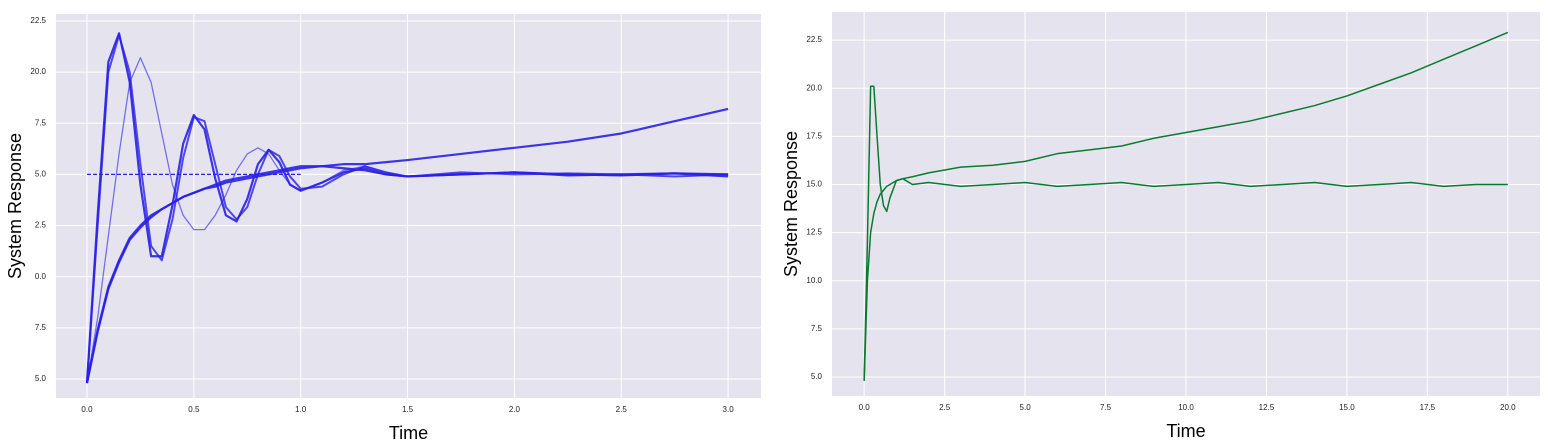 The width and height of the screenshot is (1550, 446). Describe the element at coordinates (814, 280) in the screenshot. I see `y-tick-label: 10.0` at that location.